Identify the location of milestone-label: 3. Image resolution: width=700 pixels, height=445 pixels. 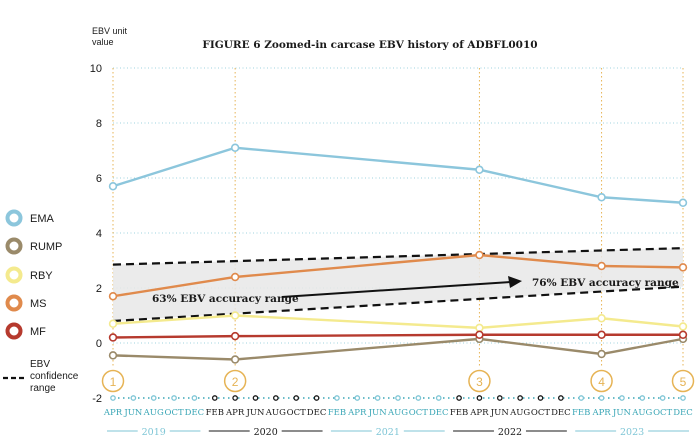
(479, 382).